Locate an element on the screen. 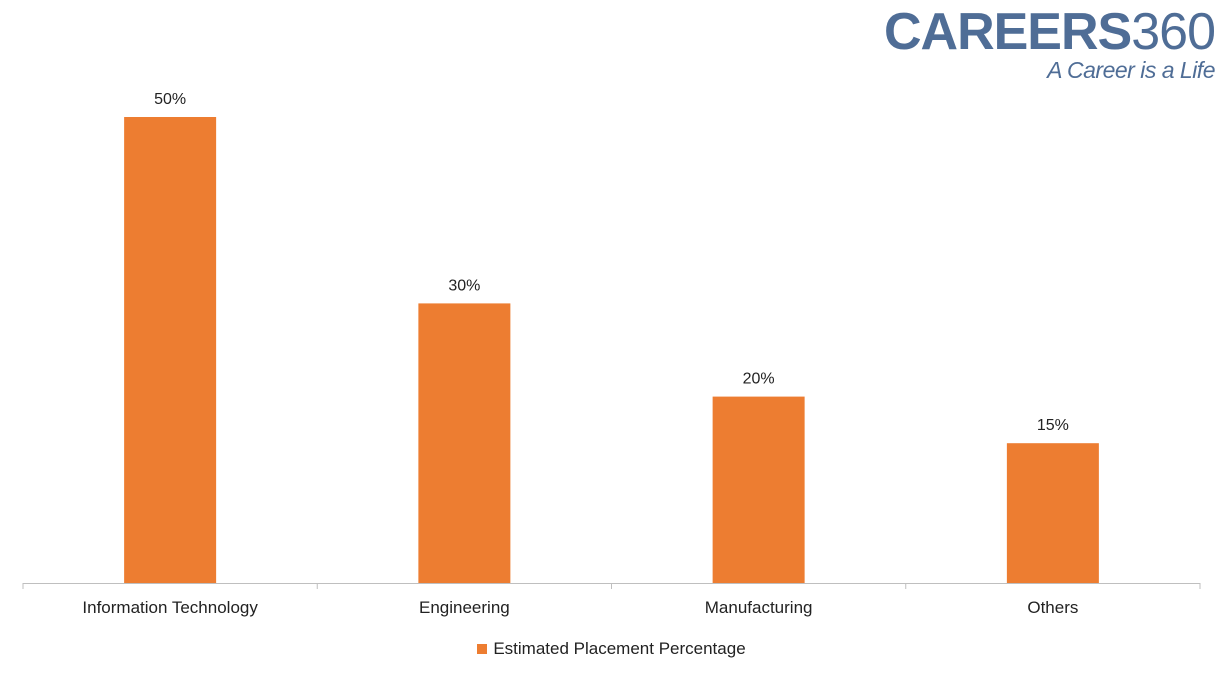  data-label: 20% is located at coordinates (759, 379).